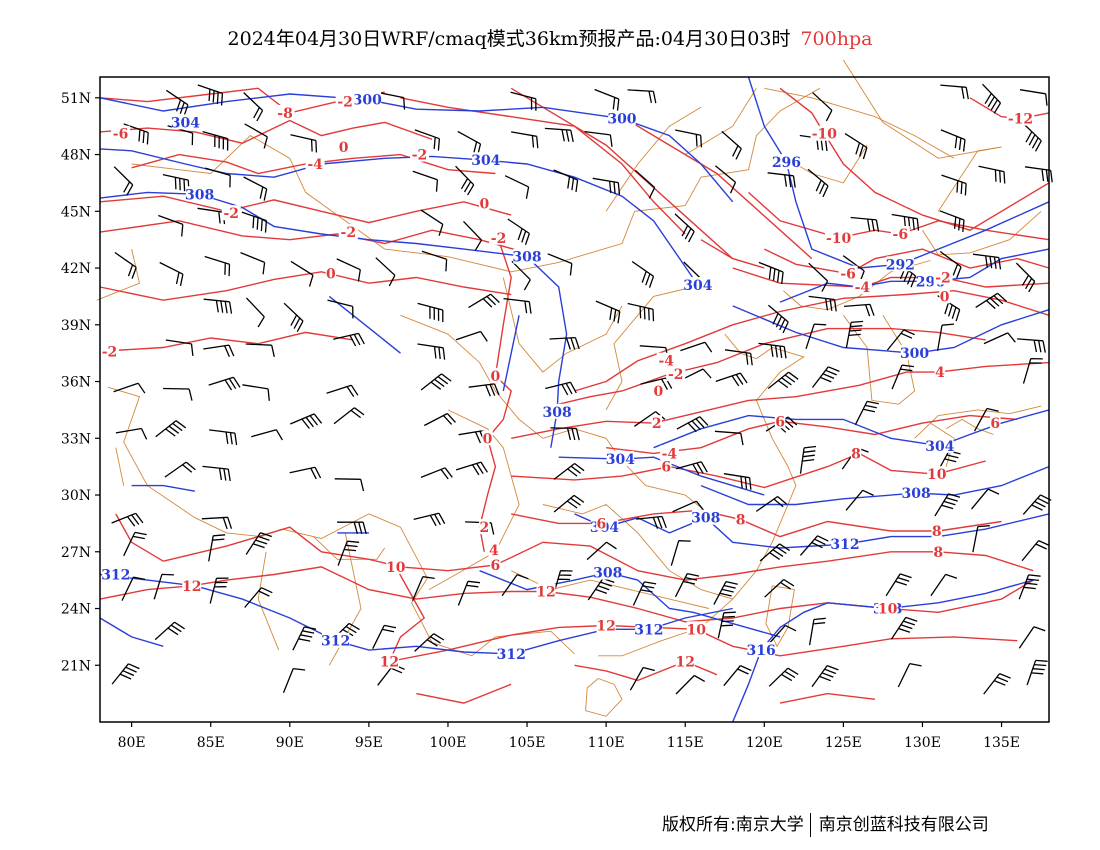 The image size is (1100, 850). Describe the element at coordinates (344, 148) in the screenshot. I see `temperature-contour-label: 0` at that location.